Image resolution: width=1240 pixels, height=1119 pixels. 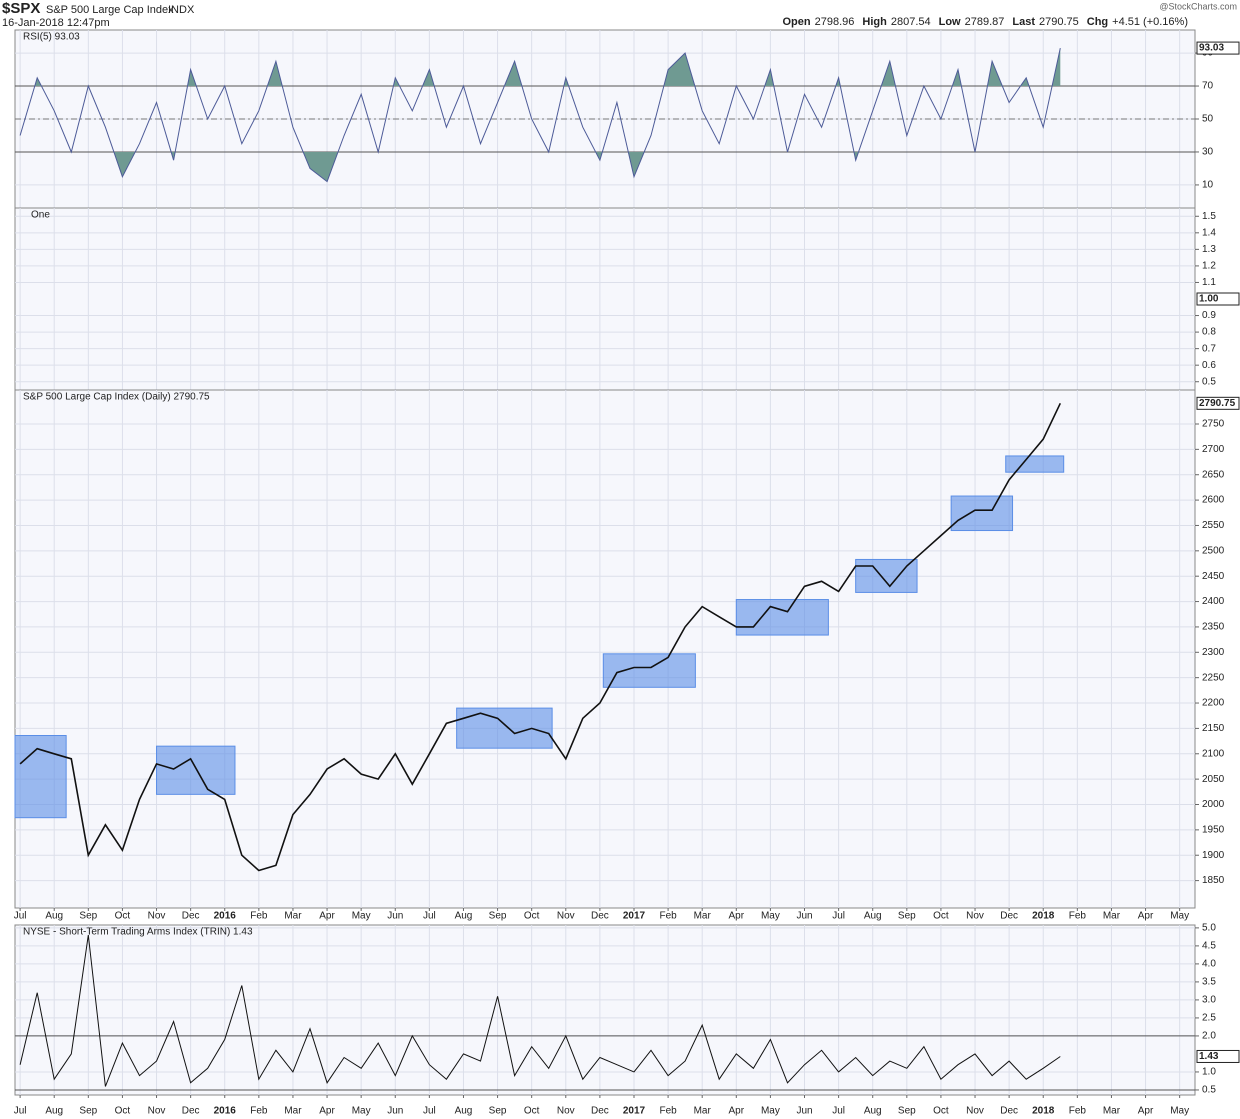 I want to click on y-tick-label: 1.2, so click(x=1209, y=266).